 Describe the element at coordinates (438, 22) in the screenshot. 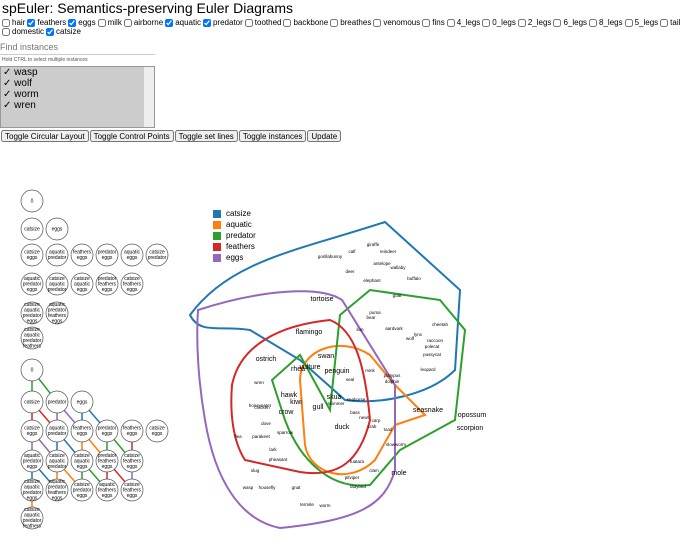

I see `attribute-label: fins` at that location.